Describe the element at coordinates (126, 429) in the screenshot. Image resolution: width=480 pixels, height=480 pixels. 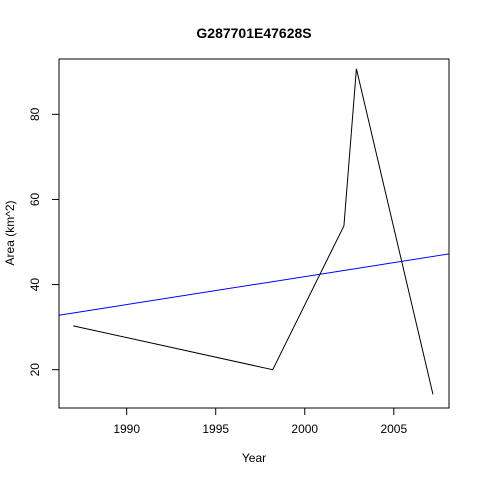
I see `x-tick-label: 1990` at that location.